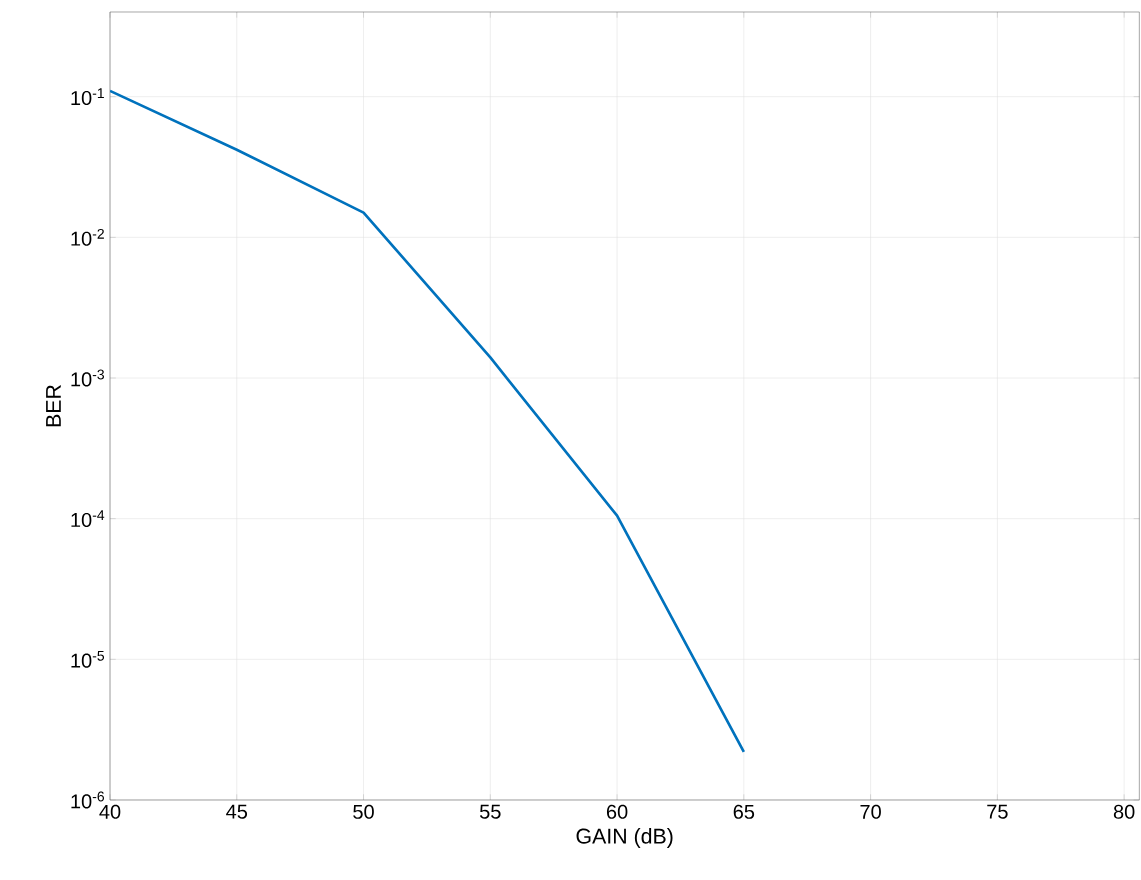 This screenshot has height=880, width=1141. What do you see at coordinates (490, 811) in the screenshot?
I see `x-tick-label: 55` at bounding box center [490, 811].